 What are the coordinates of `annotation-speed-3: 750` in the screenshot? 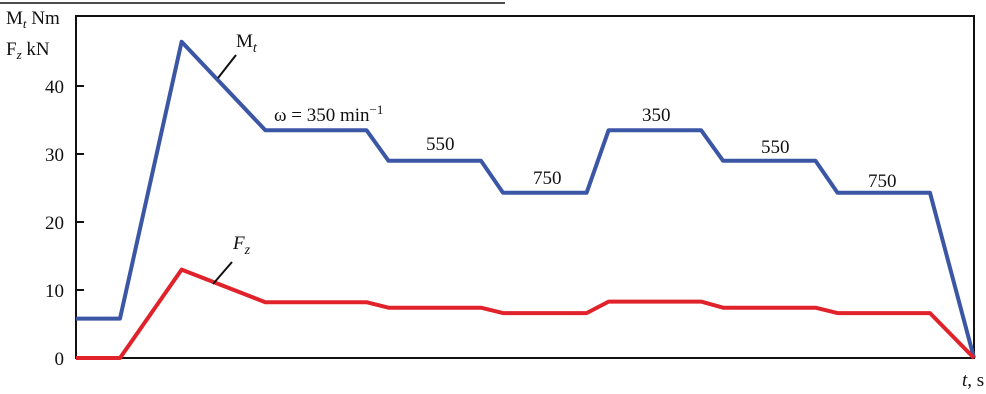 It's located at (547, 178).